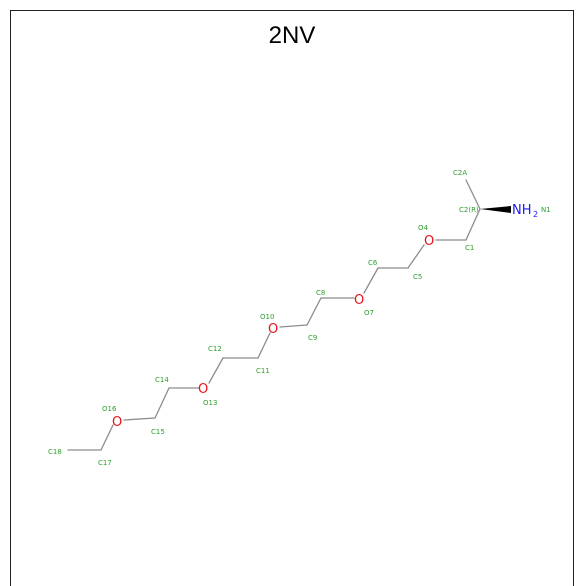  Describe the element at coordinates (105, 463) in the screenshot. I see `label-c17: C17` at that location.